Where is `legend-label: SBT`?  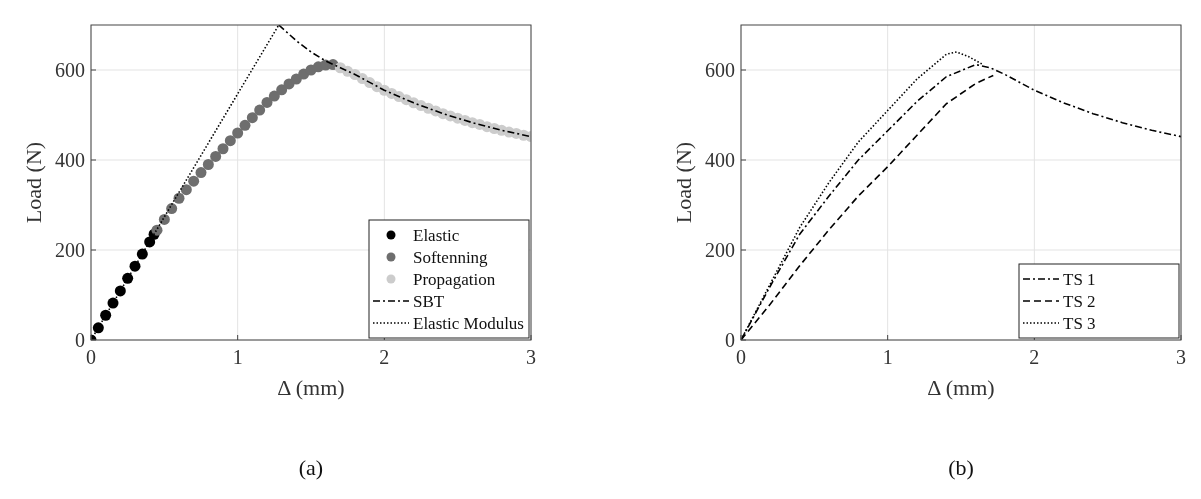 legend-label: SBT is located at coordinates (429, 301).